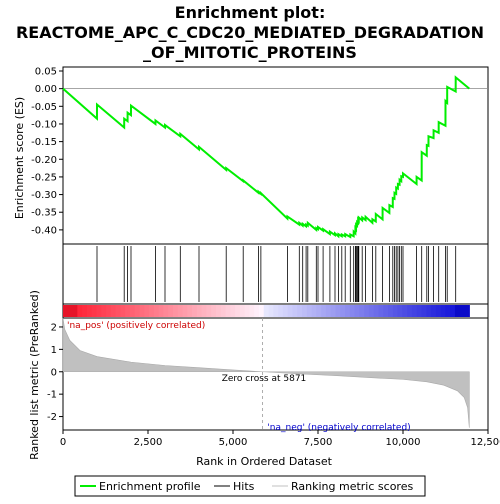 The width and height of the screenshot is (500, 504). What do you see at coordinates (244, 486) in the screenshot?
I see `legend-hits-label: Hits` at bounding box center [244, 486].